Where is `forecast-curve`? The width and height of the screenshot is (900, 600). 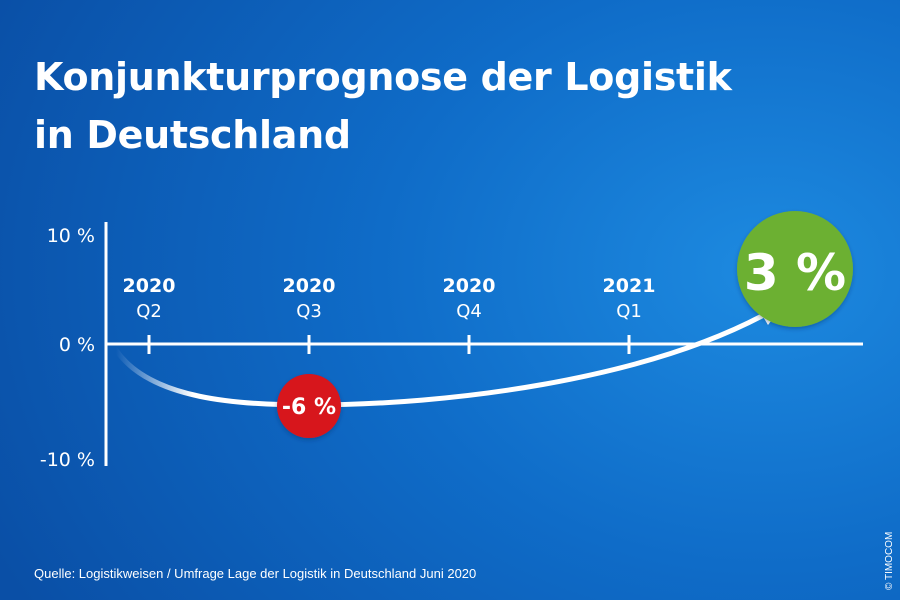
forecast-curve is located at coordinates (439, 360).